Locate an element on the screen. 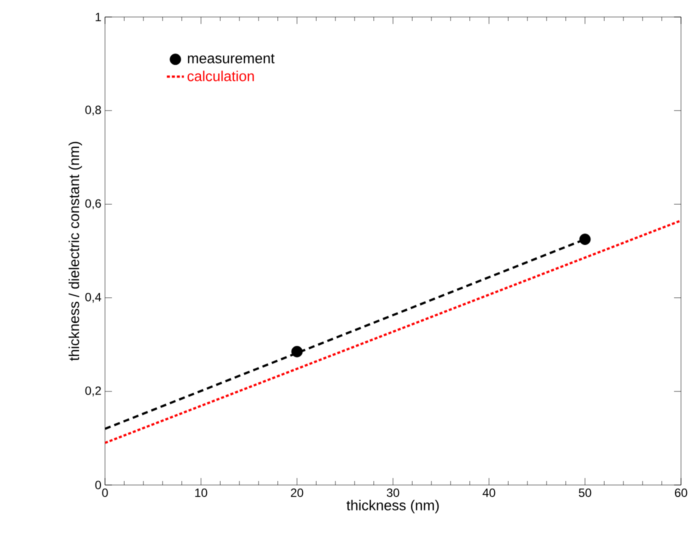  x-tick-label: 10 is located at coordinates (201, 492).